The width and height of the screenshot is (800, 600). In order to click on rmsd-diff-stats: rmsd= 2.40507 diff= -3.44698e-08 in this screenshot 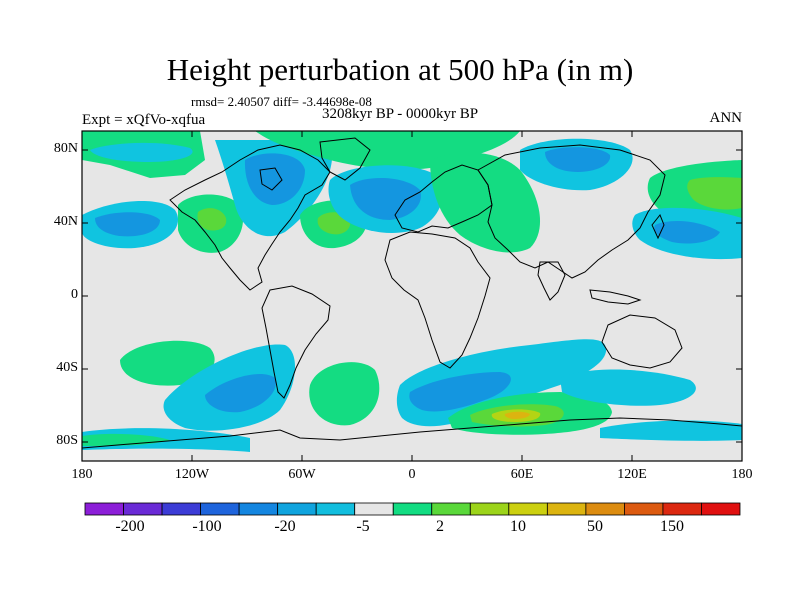, I will do `click(281, 101)`.